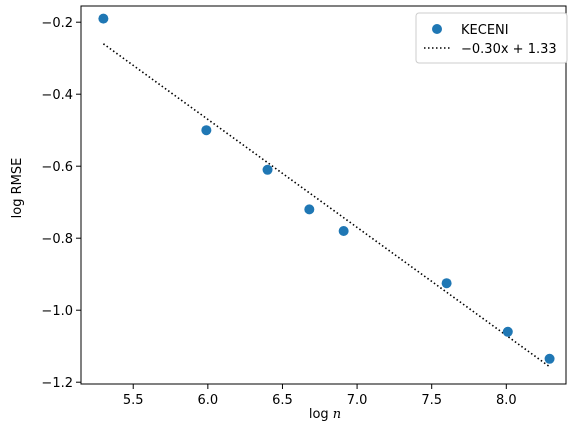 This screenshot has height=436, width=583. I want to click on y-tick-label: −0.8, so click(57, 239).